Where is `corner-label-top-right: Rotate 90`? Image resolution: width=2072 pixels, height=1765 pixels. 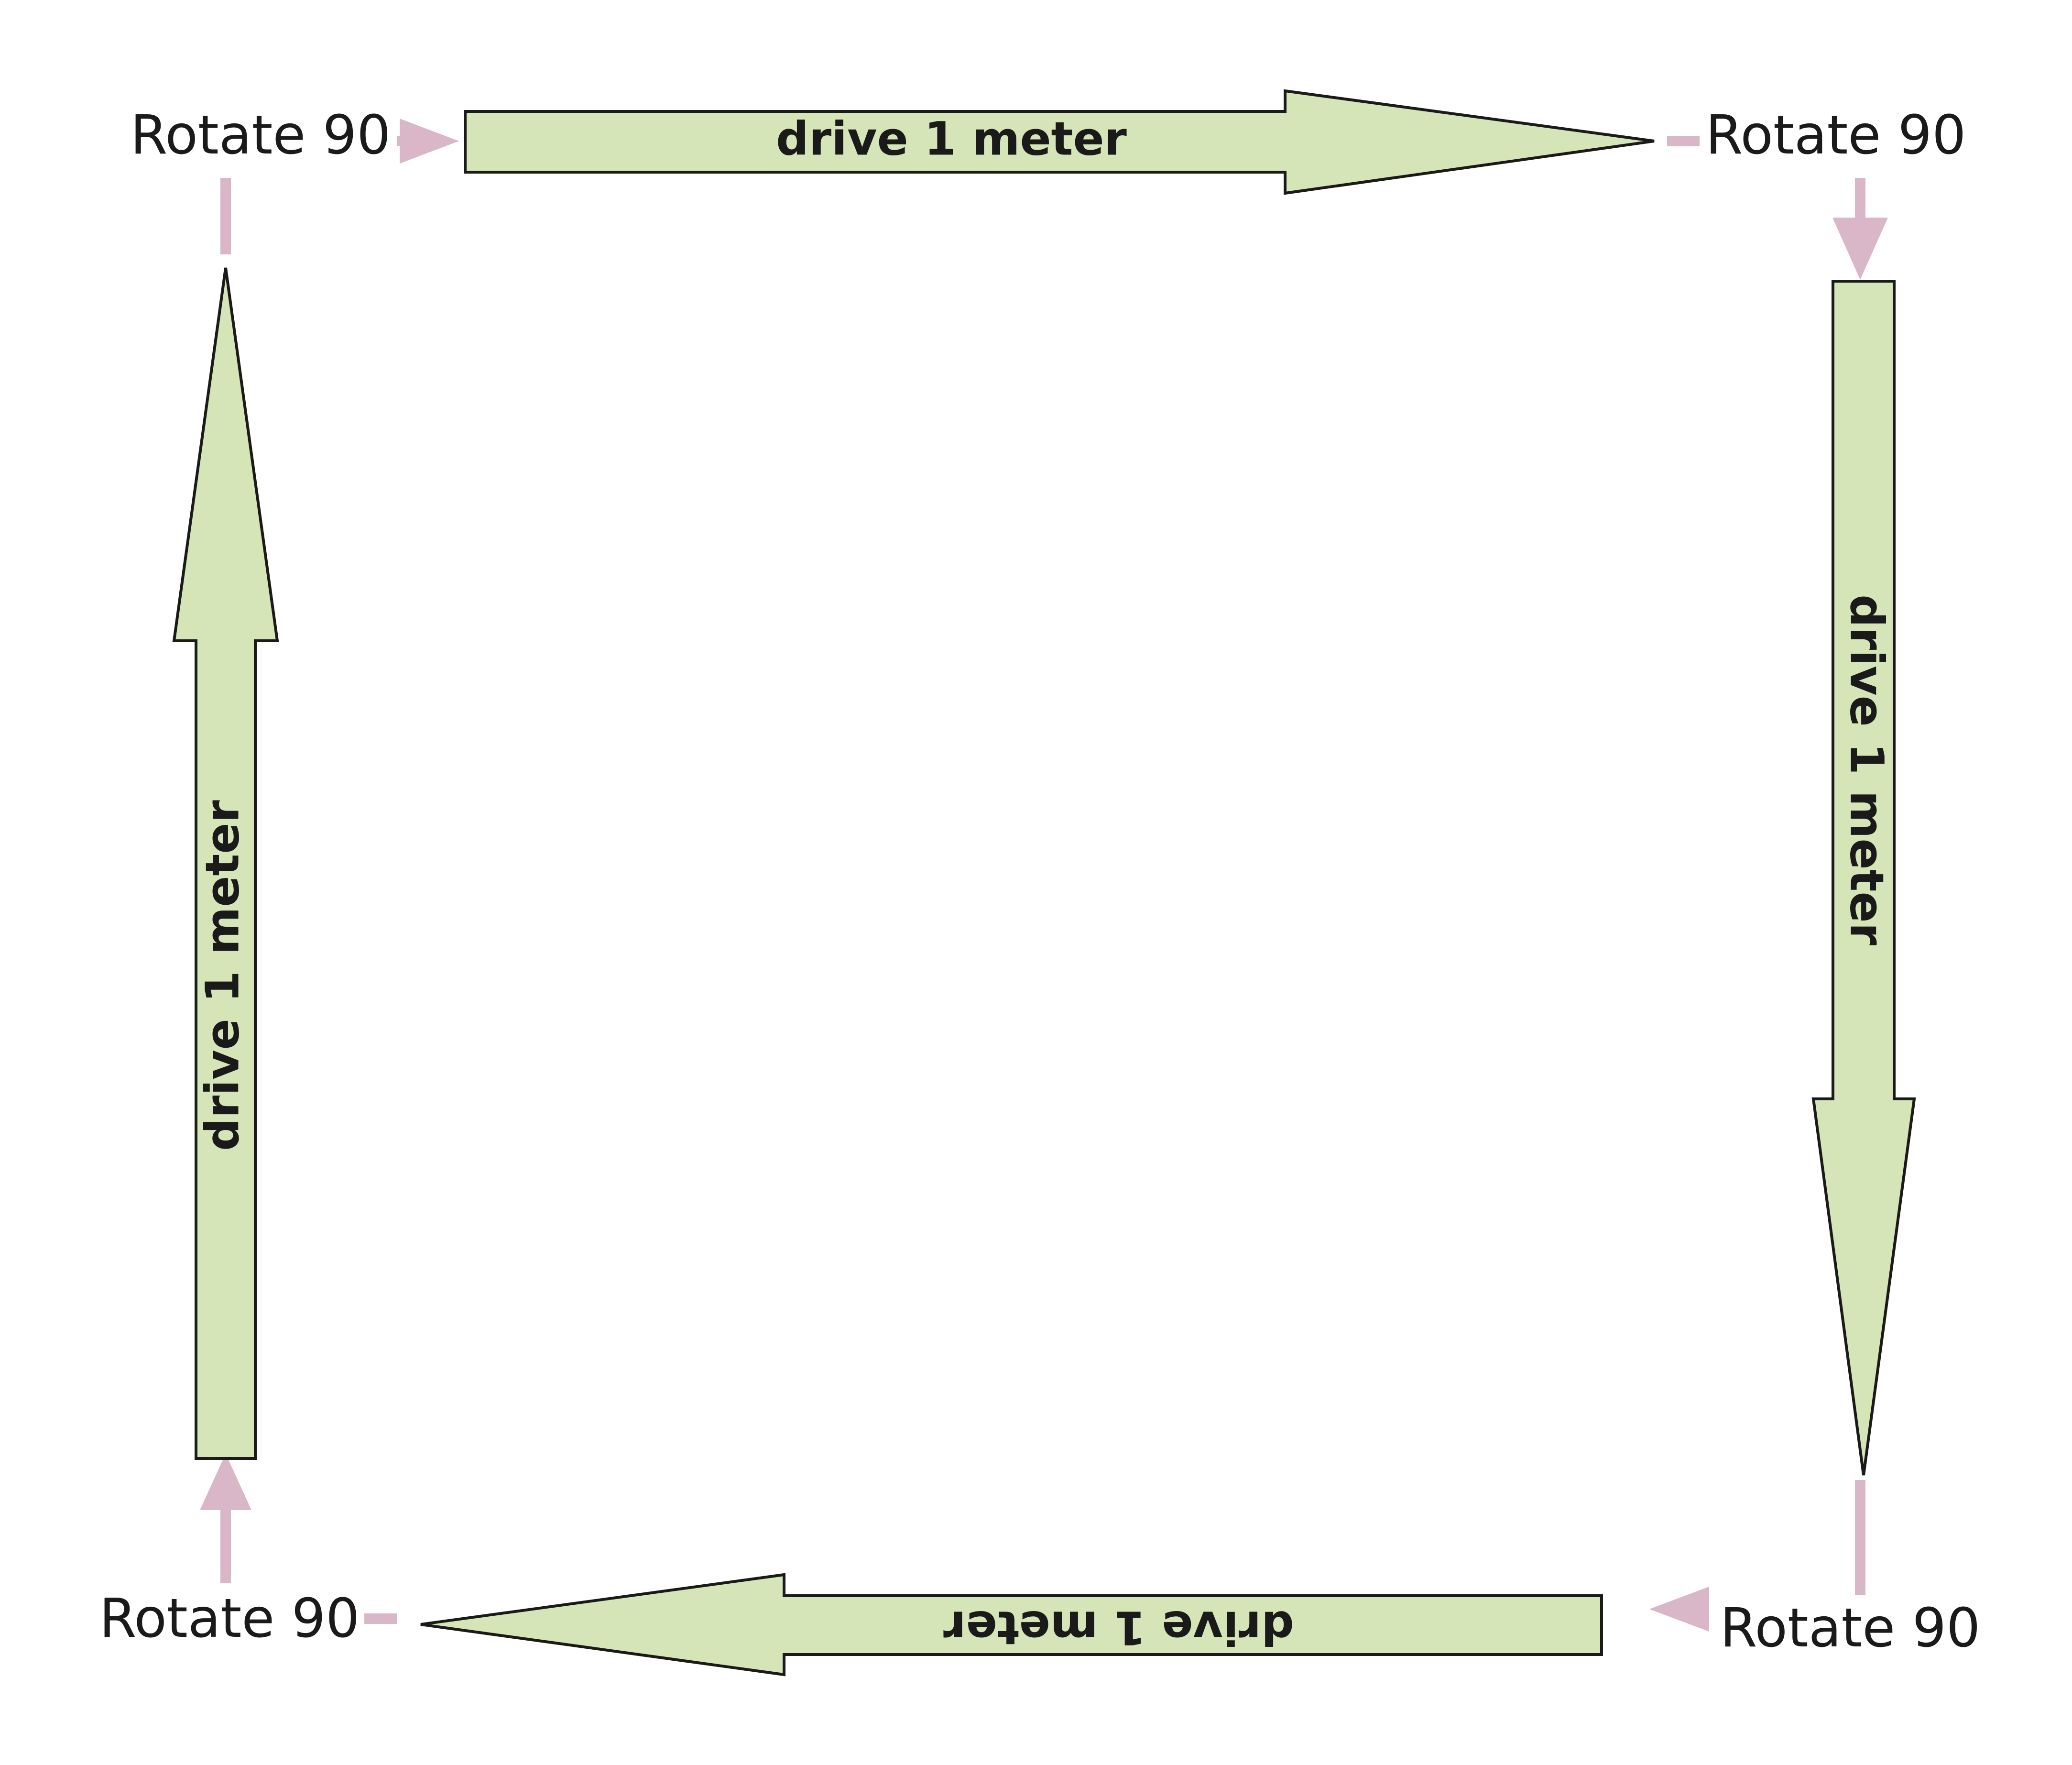
corner-label-top-right: Rotate 90 is located at coordinates (1836, 135).